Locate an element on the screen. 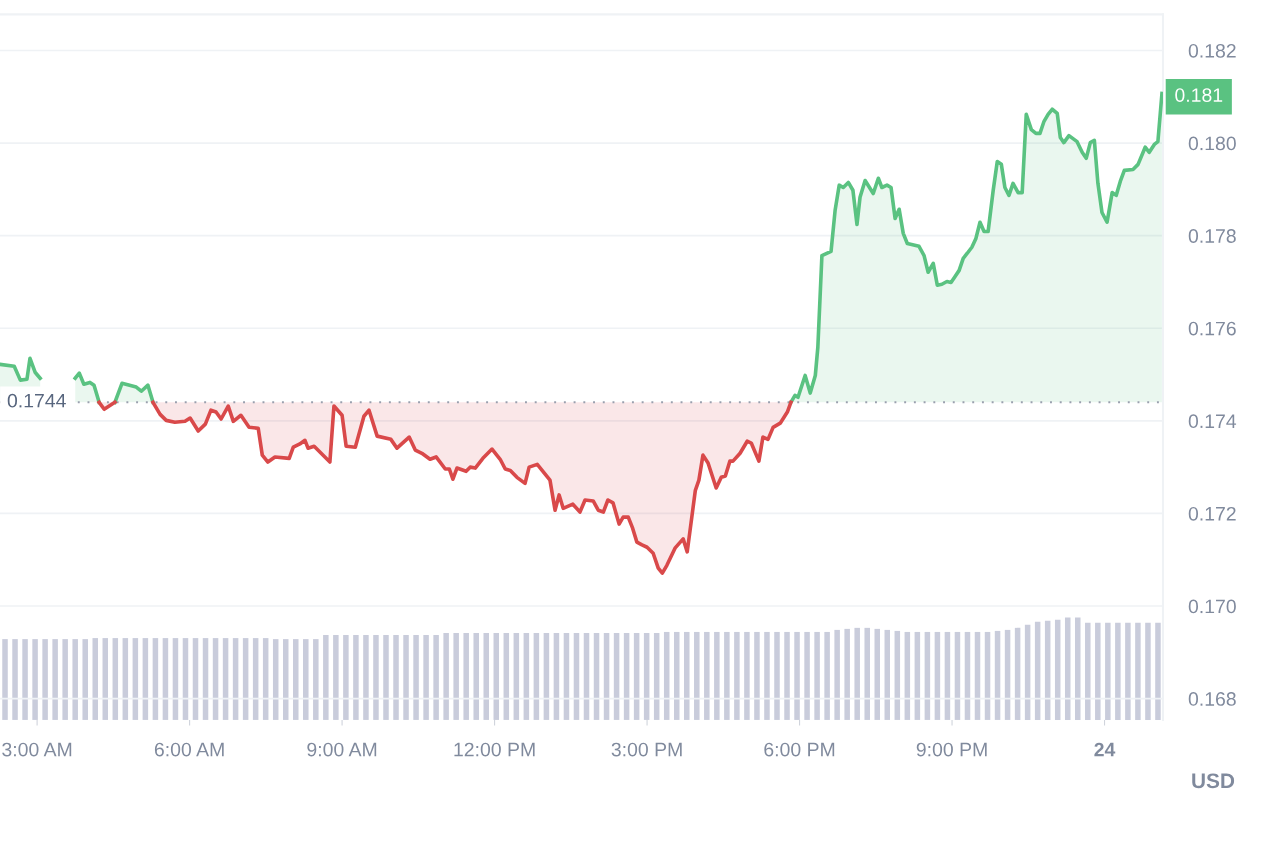 This screenshot has width=1278, height=844. x-tick-label: 3:00 AM is located at coordinates (37, 749).